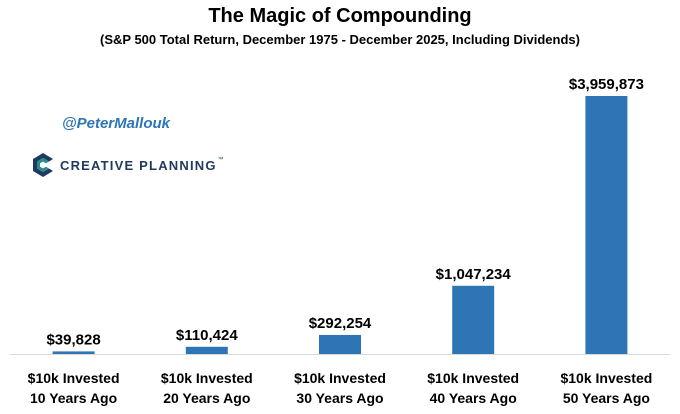 The image size is (680, 414). I want to click on category-label-3-line-1: $10k Invested, so click(340, 378).